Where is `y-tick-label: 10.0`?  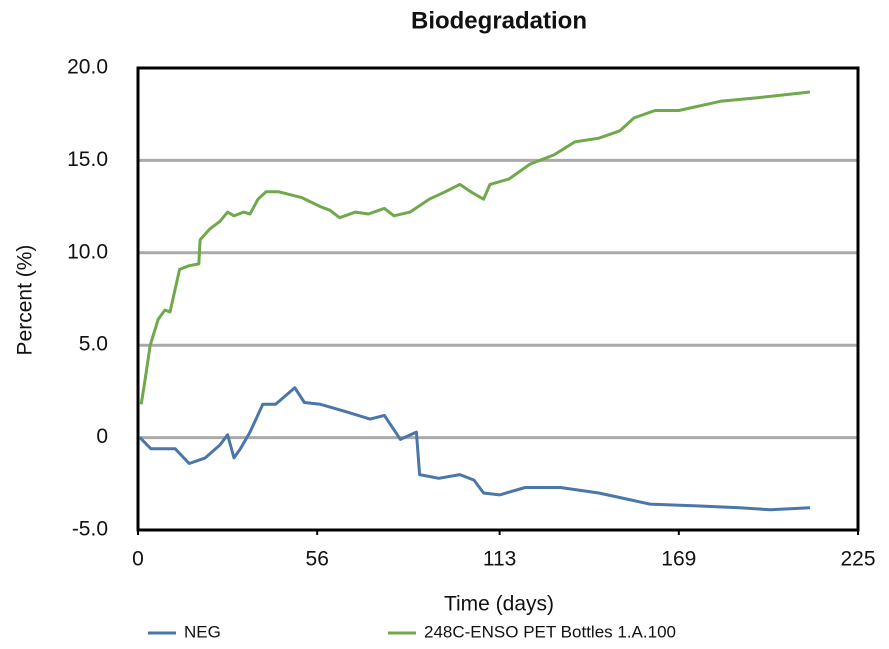
y-tick-label: 10.0 is located at coordinates (87, 251).